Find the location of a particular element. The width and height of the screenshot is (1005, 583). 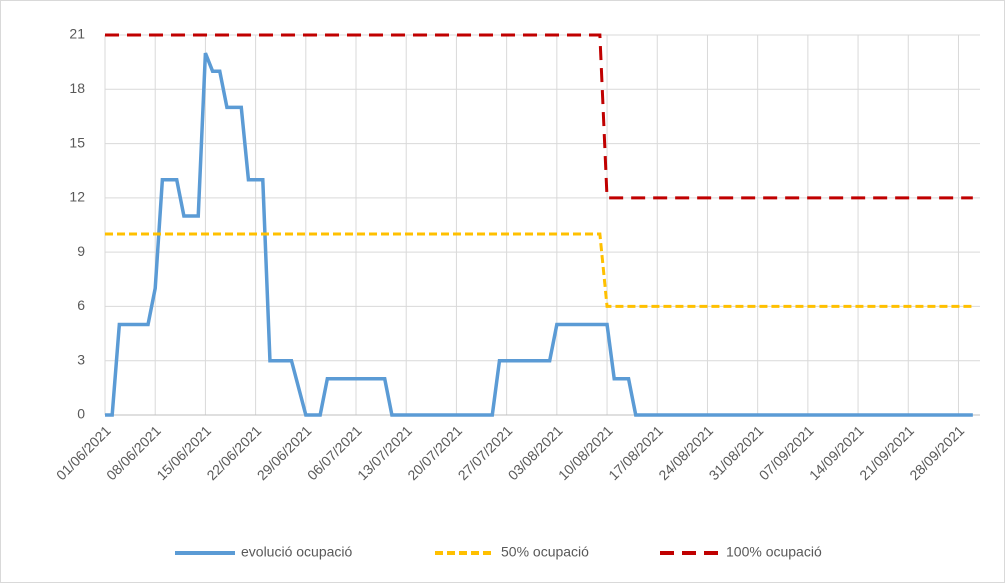

y-tick-label: 6 is located at coordinates (81, 305).